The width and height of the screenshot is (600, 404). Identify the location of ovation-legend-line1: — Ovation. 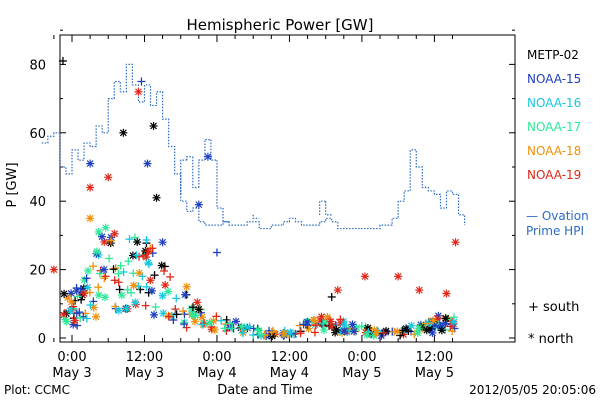
(557, 216).